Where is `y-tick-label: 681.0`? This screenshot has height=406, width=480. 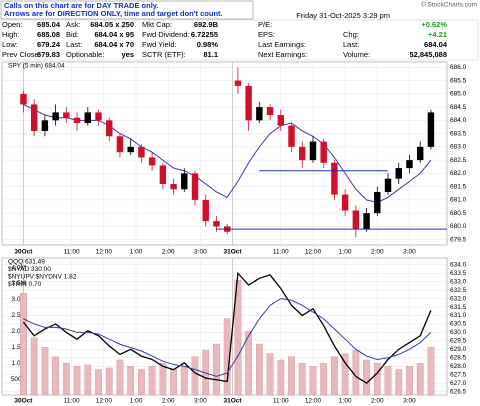
y-tick-label: 681.0 is located at coordinates (458, 200).